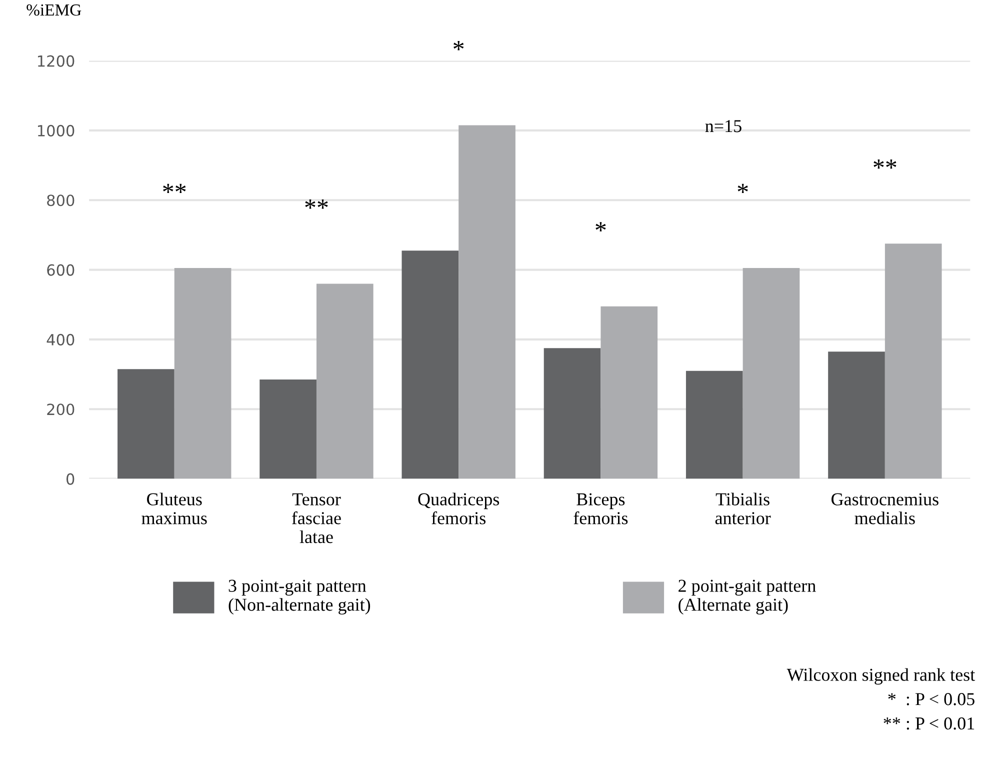 The height and width of the screenshot is (760, 990). I want to click on y-tick-label: 0, so click(70, 479).